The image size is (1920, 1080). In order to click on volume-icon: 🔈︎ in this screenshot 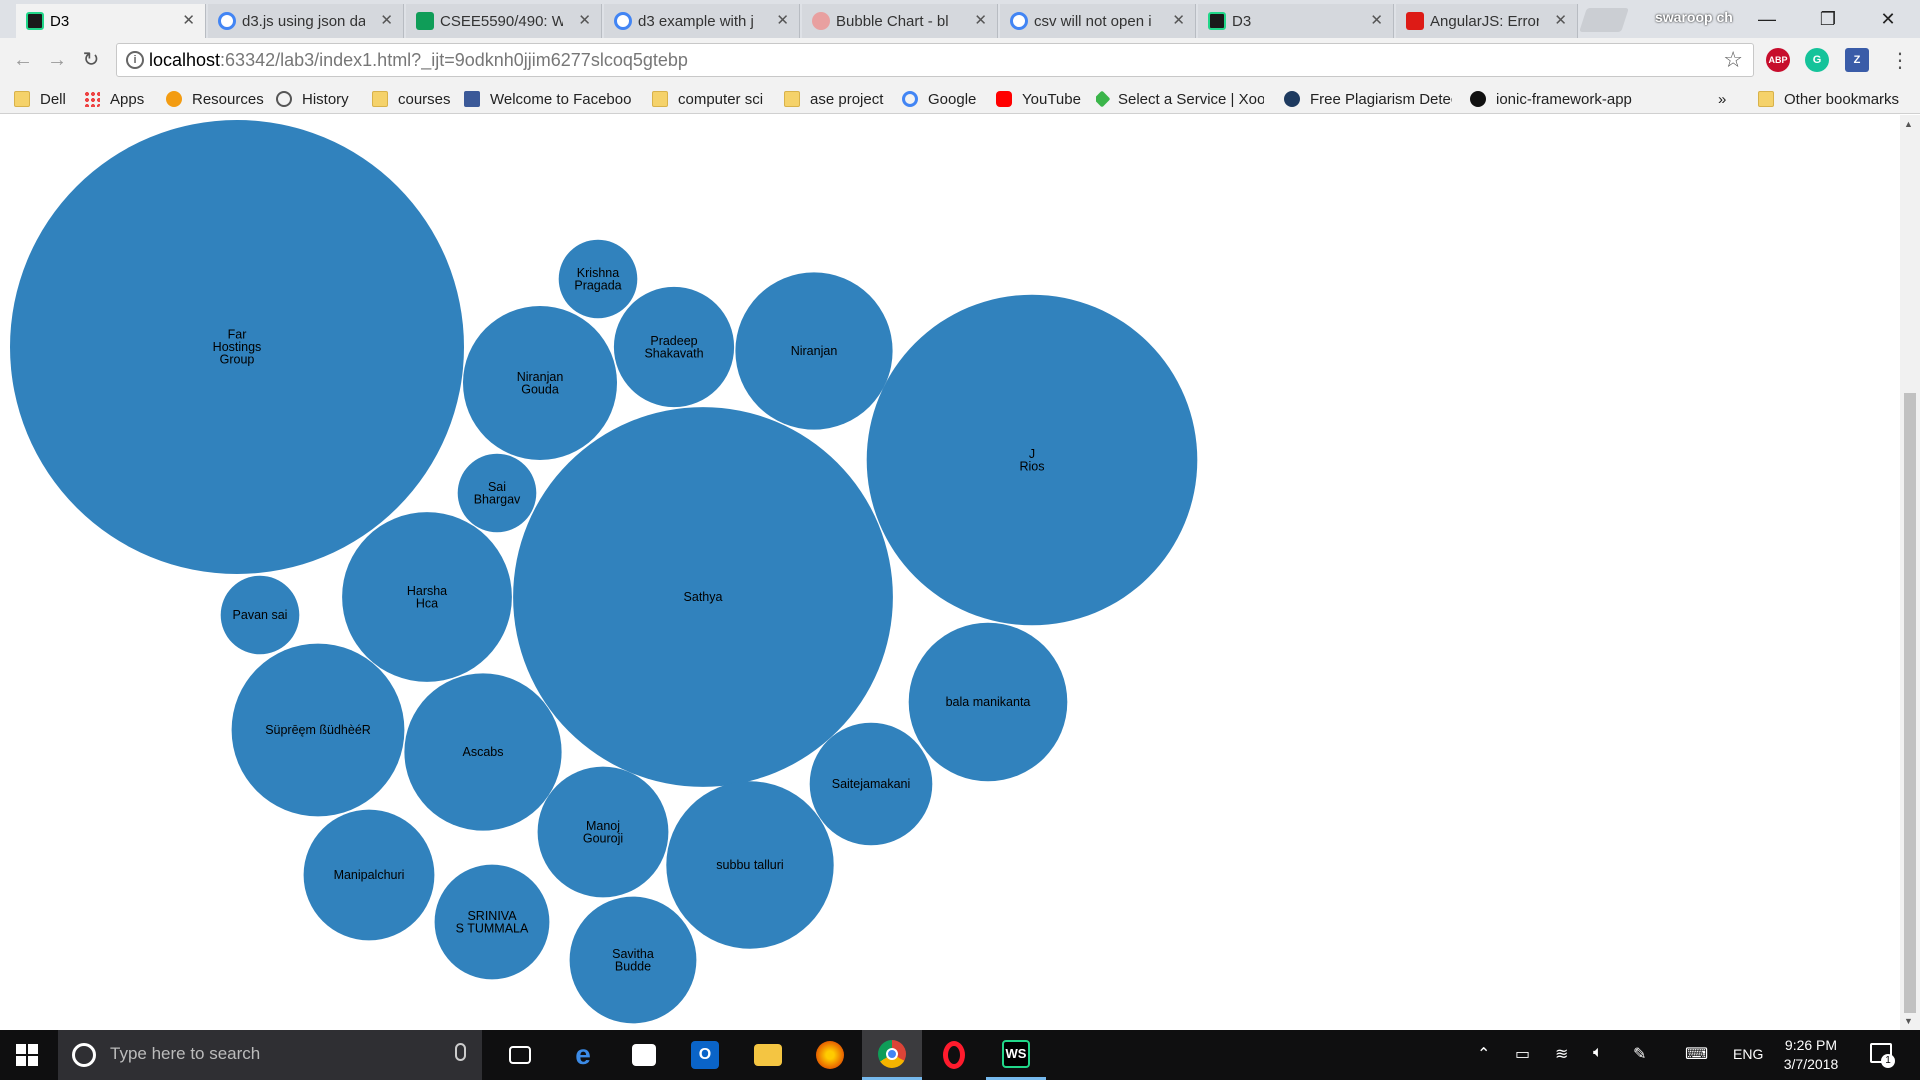, I will do `click(1598, 1052)`.